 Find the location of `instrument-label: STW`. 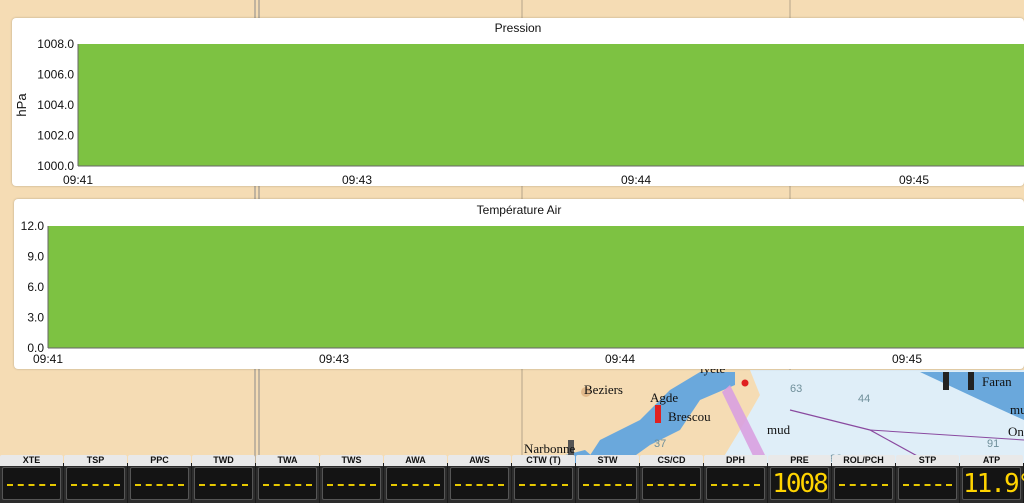

instrument-label: STW is located at coordinates (607, 460).